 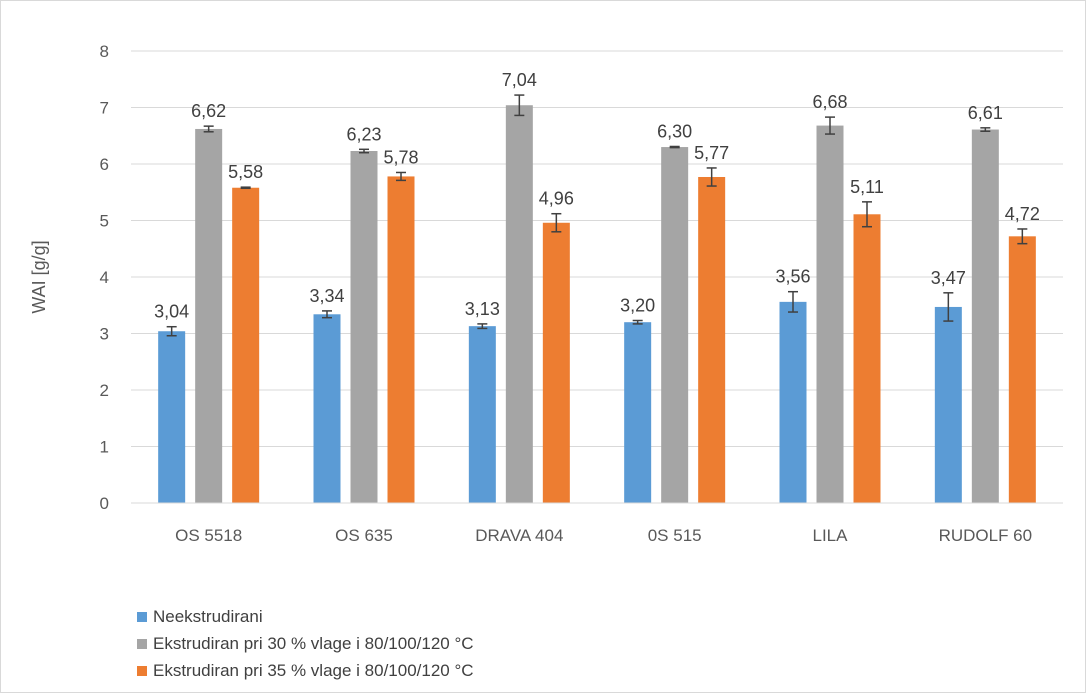 What do you see at coordinates (104, 334) in the screenshot?
I see `y-tick-label: 3` at bounding box center [104, 334].